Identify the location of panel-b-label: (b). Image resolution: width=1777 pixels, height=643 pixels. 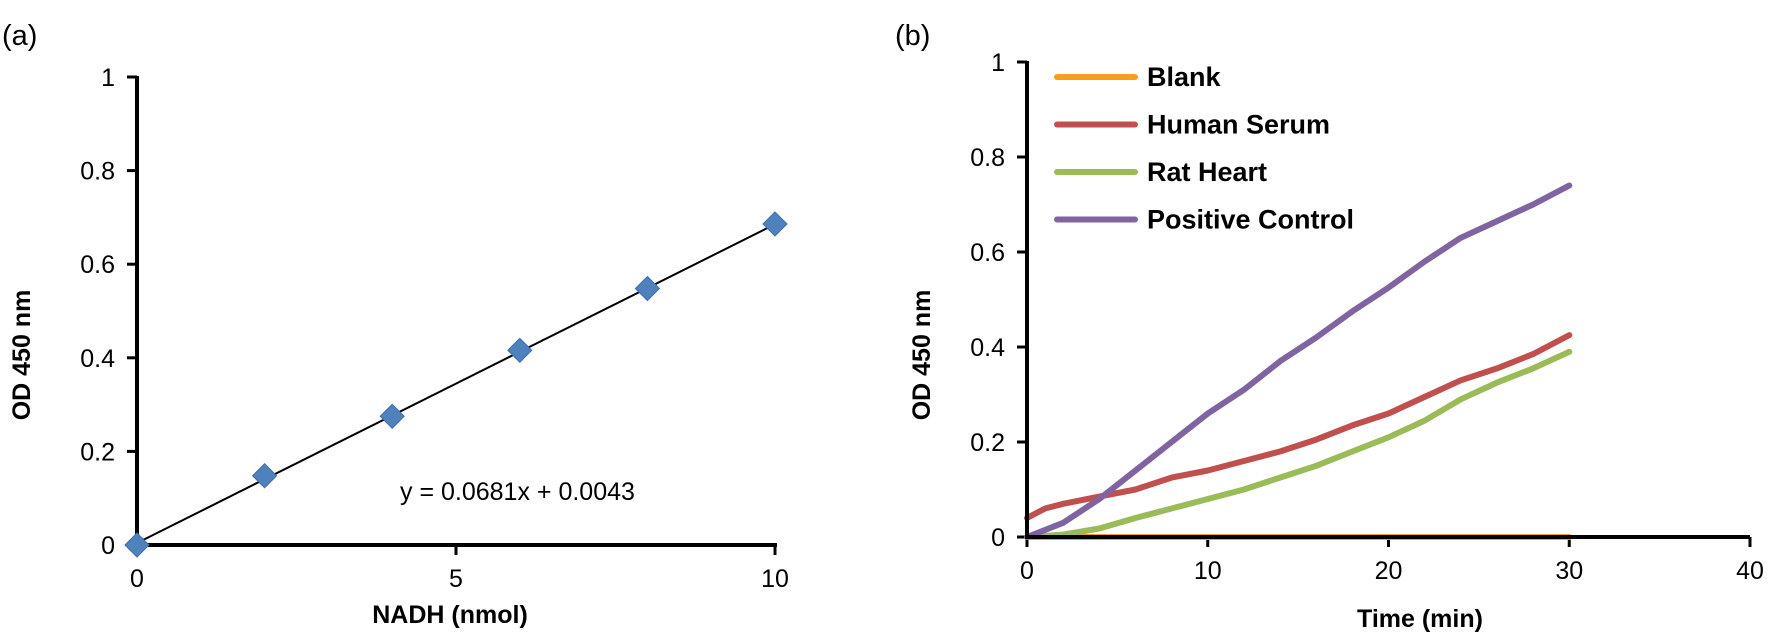
(912, 36).